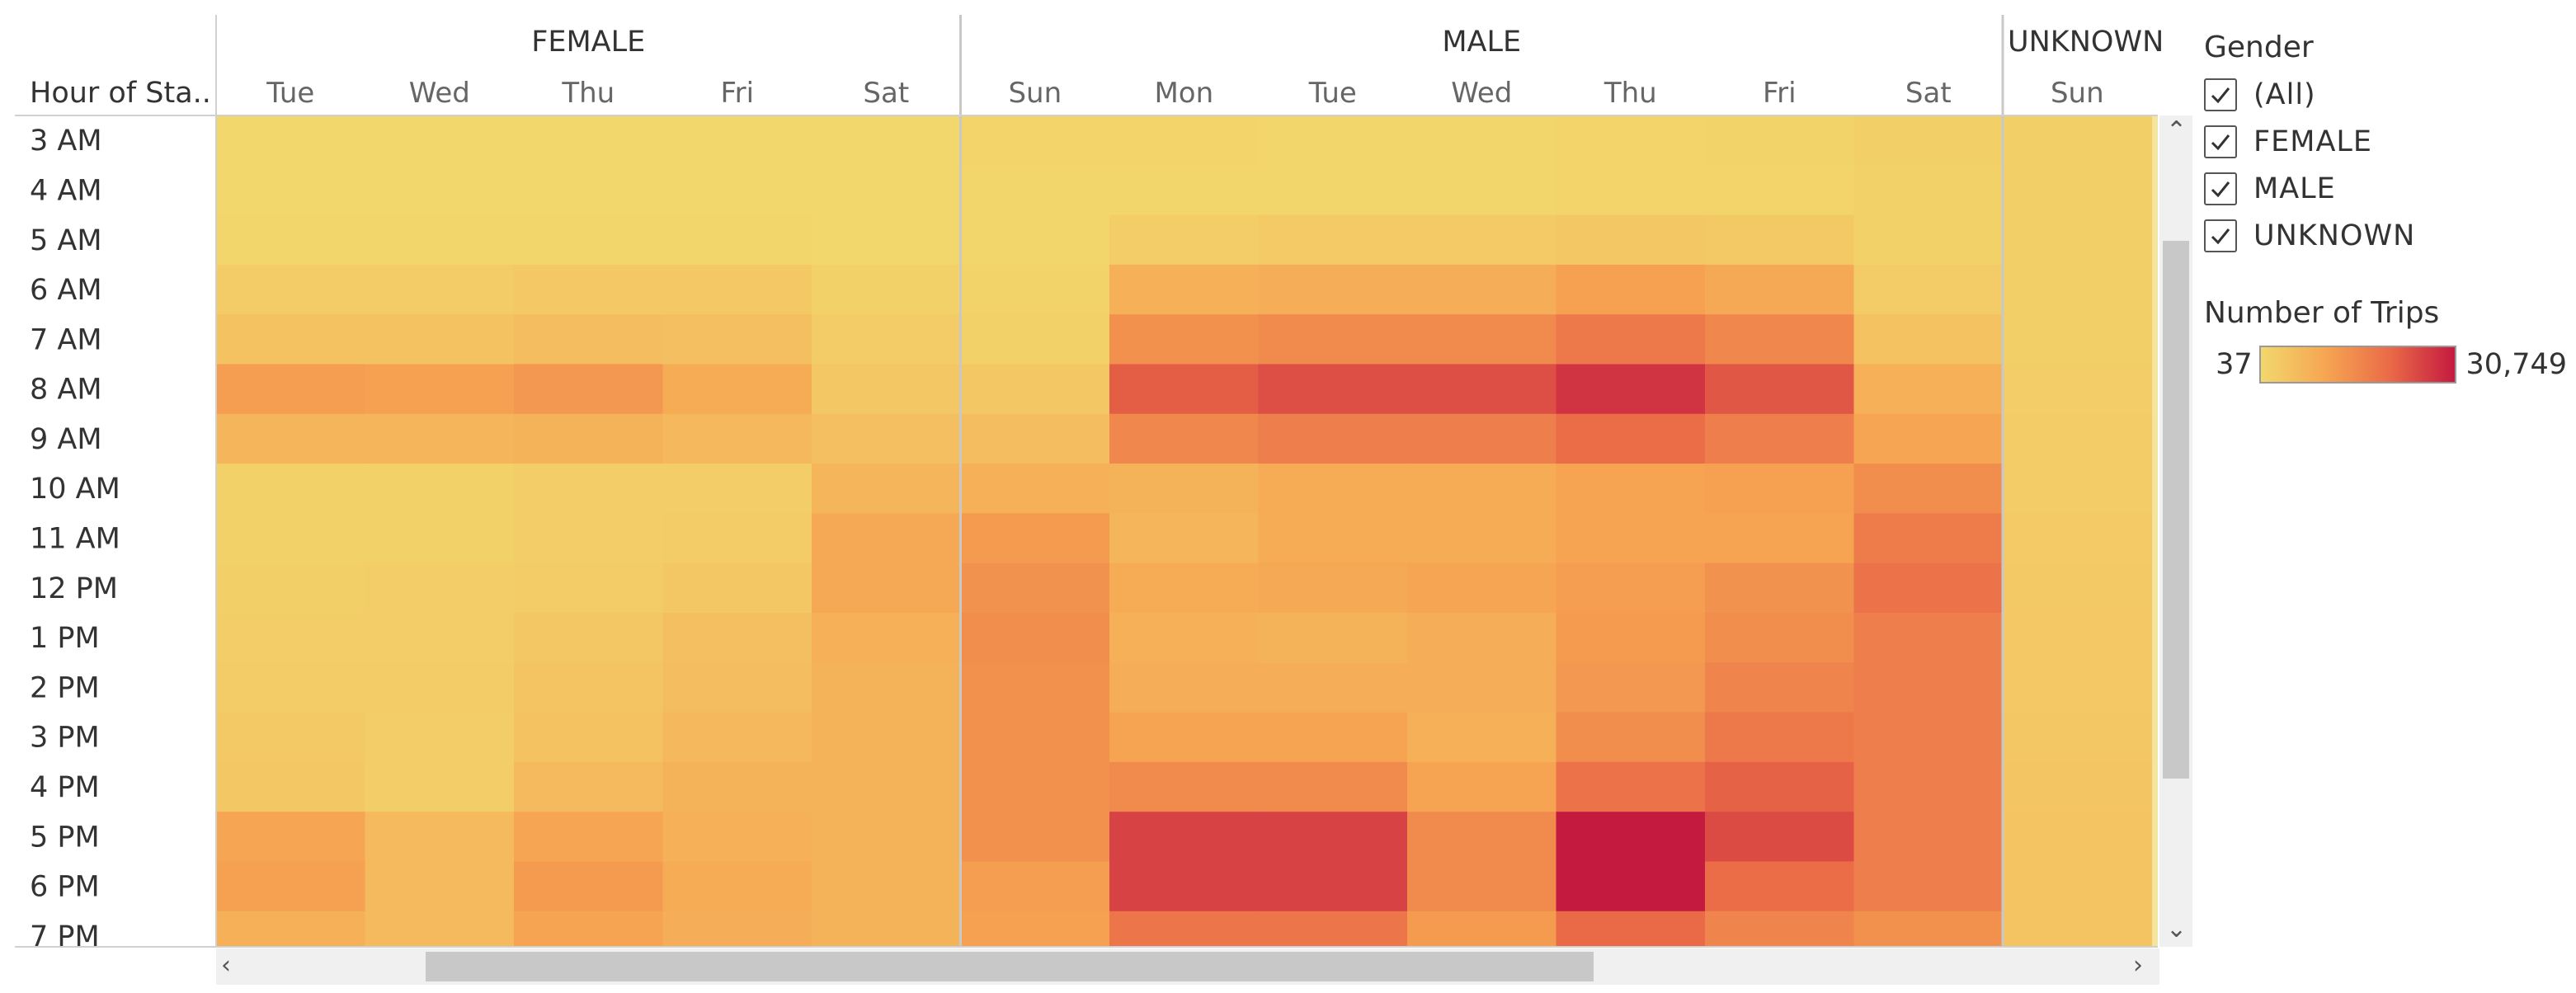  What do you see at coordinates (2220, 94) in the screenshot?
I see `checkbox-checked-icon` at bounding box center [2220, 94].